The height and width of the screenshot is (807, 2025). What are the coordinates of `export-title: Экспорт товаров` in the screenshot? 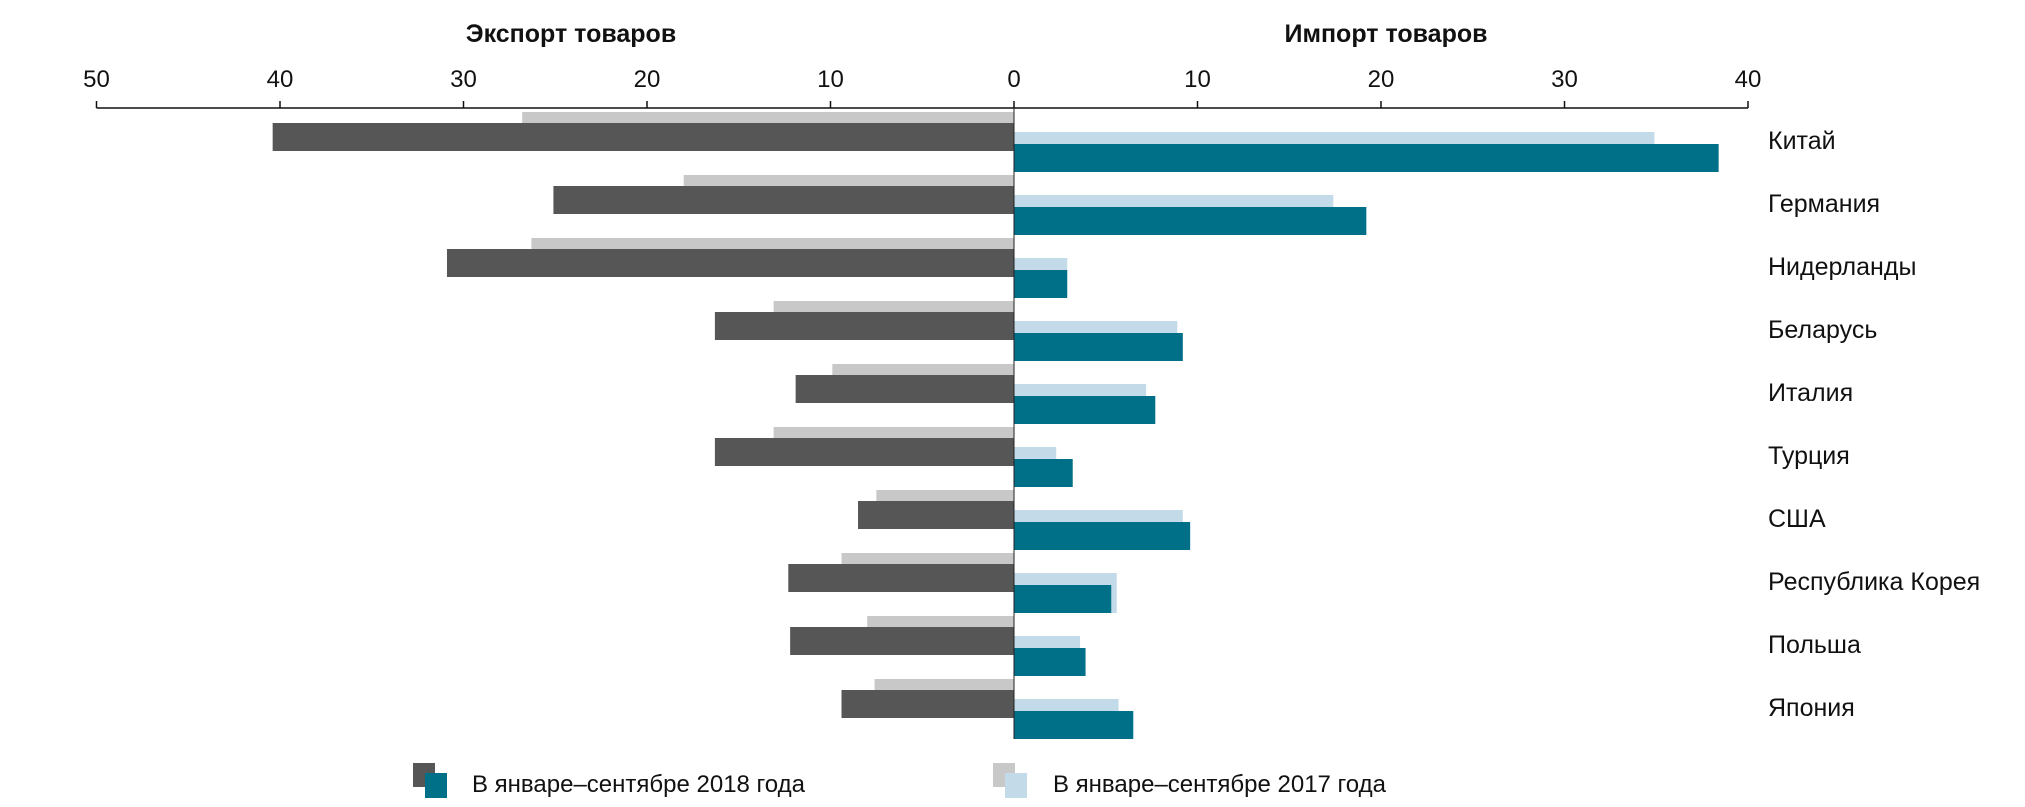 It's located at (571, 34).